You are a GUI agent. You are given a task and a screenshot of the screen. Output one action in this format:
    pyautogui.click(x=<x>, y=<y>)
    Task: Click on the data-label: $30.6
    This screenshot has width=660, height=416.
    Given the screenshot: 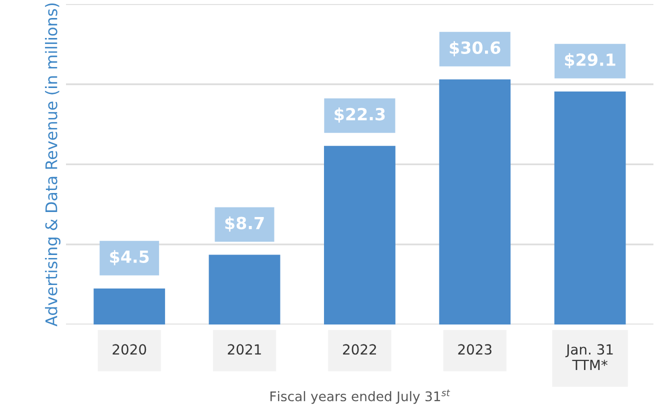 What is the action you would take?
    pyautogui.click(x=475, y=48)
    